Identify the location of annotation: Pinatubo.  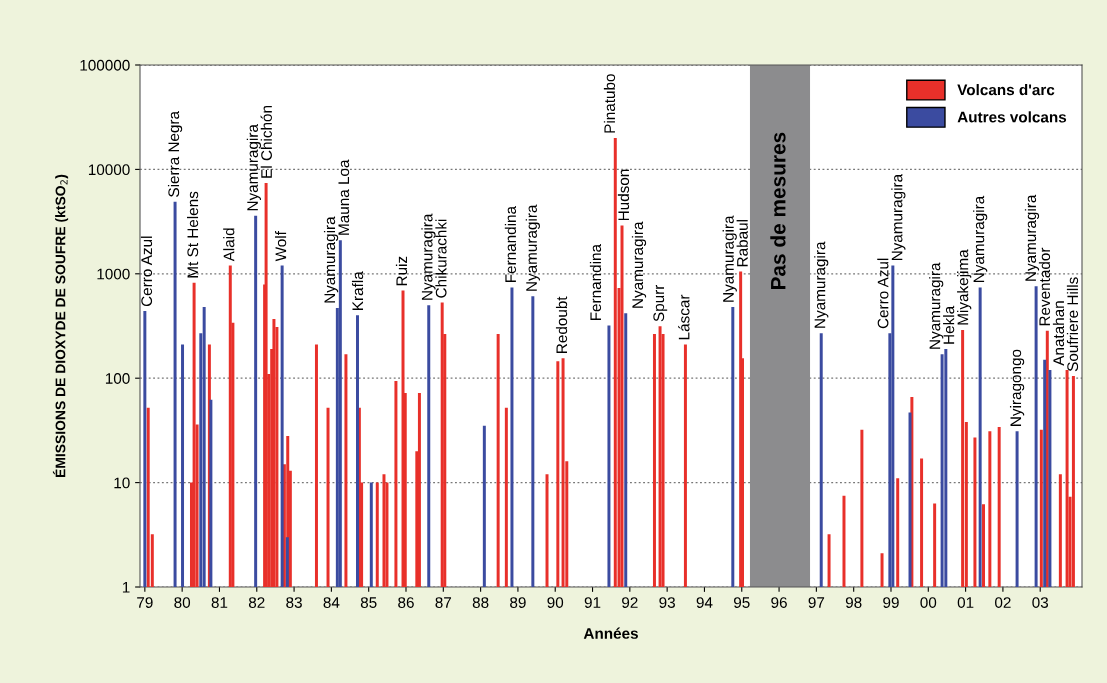
(609, 103).